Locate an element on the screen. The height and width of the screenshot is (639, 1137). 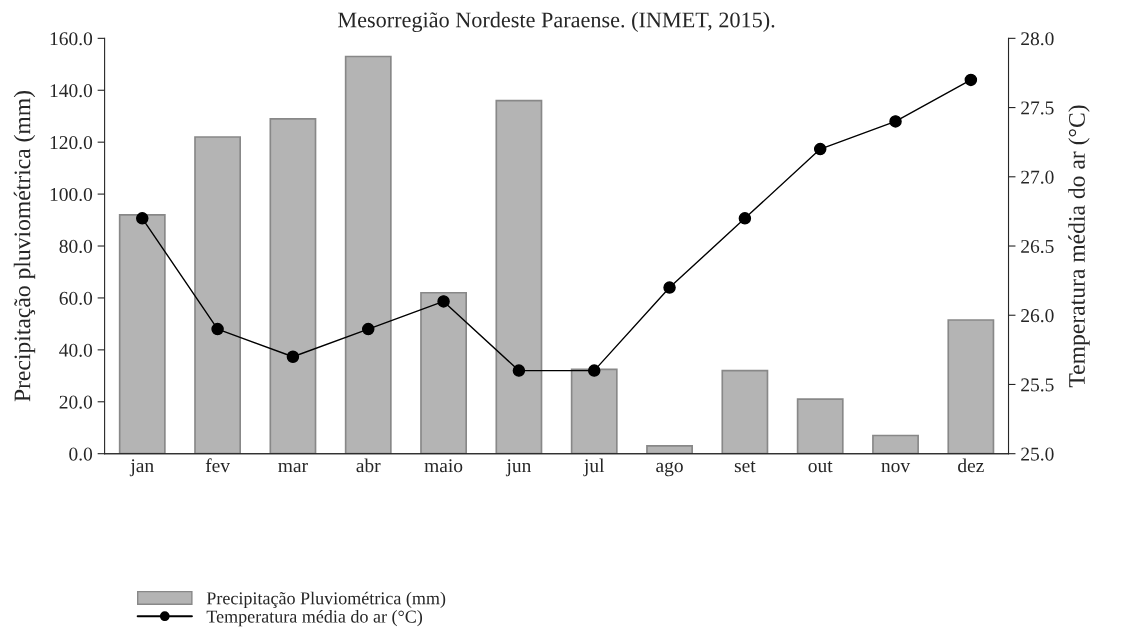
y-tick-label: 0.0 is located at coordinates (81, 454).